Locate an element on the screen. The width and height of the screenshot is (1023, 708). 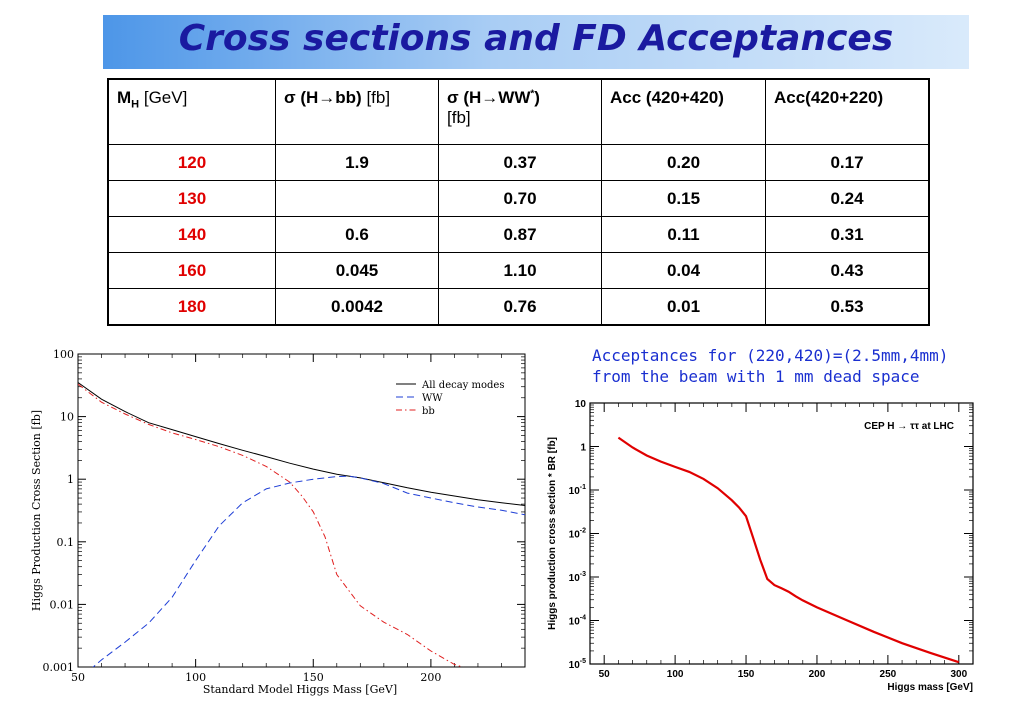
table-row: 180 0.0042 0.76 0.01 0.53 is located at coordinates (518, 307).